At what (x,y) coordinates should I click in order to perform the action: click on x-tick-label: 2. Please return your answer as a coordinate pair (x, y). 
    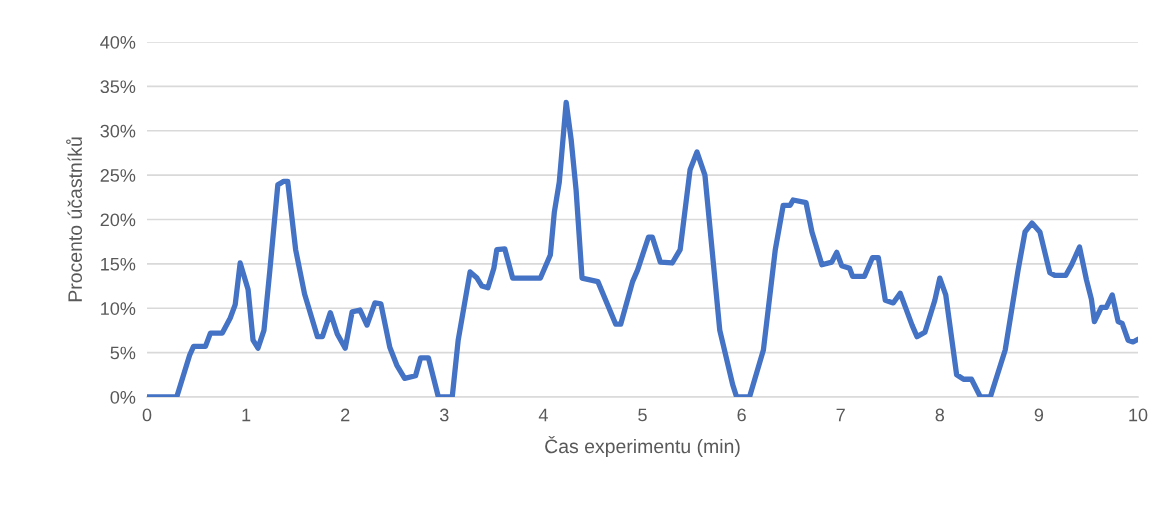
    Looking at the image, I should click on (345, 415).